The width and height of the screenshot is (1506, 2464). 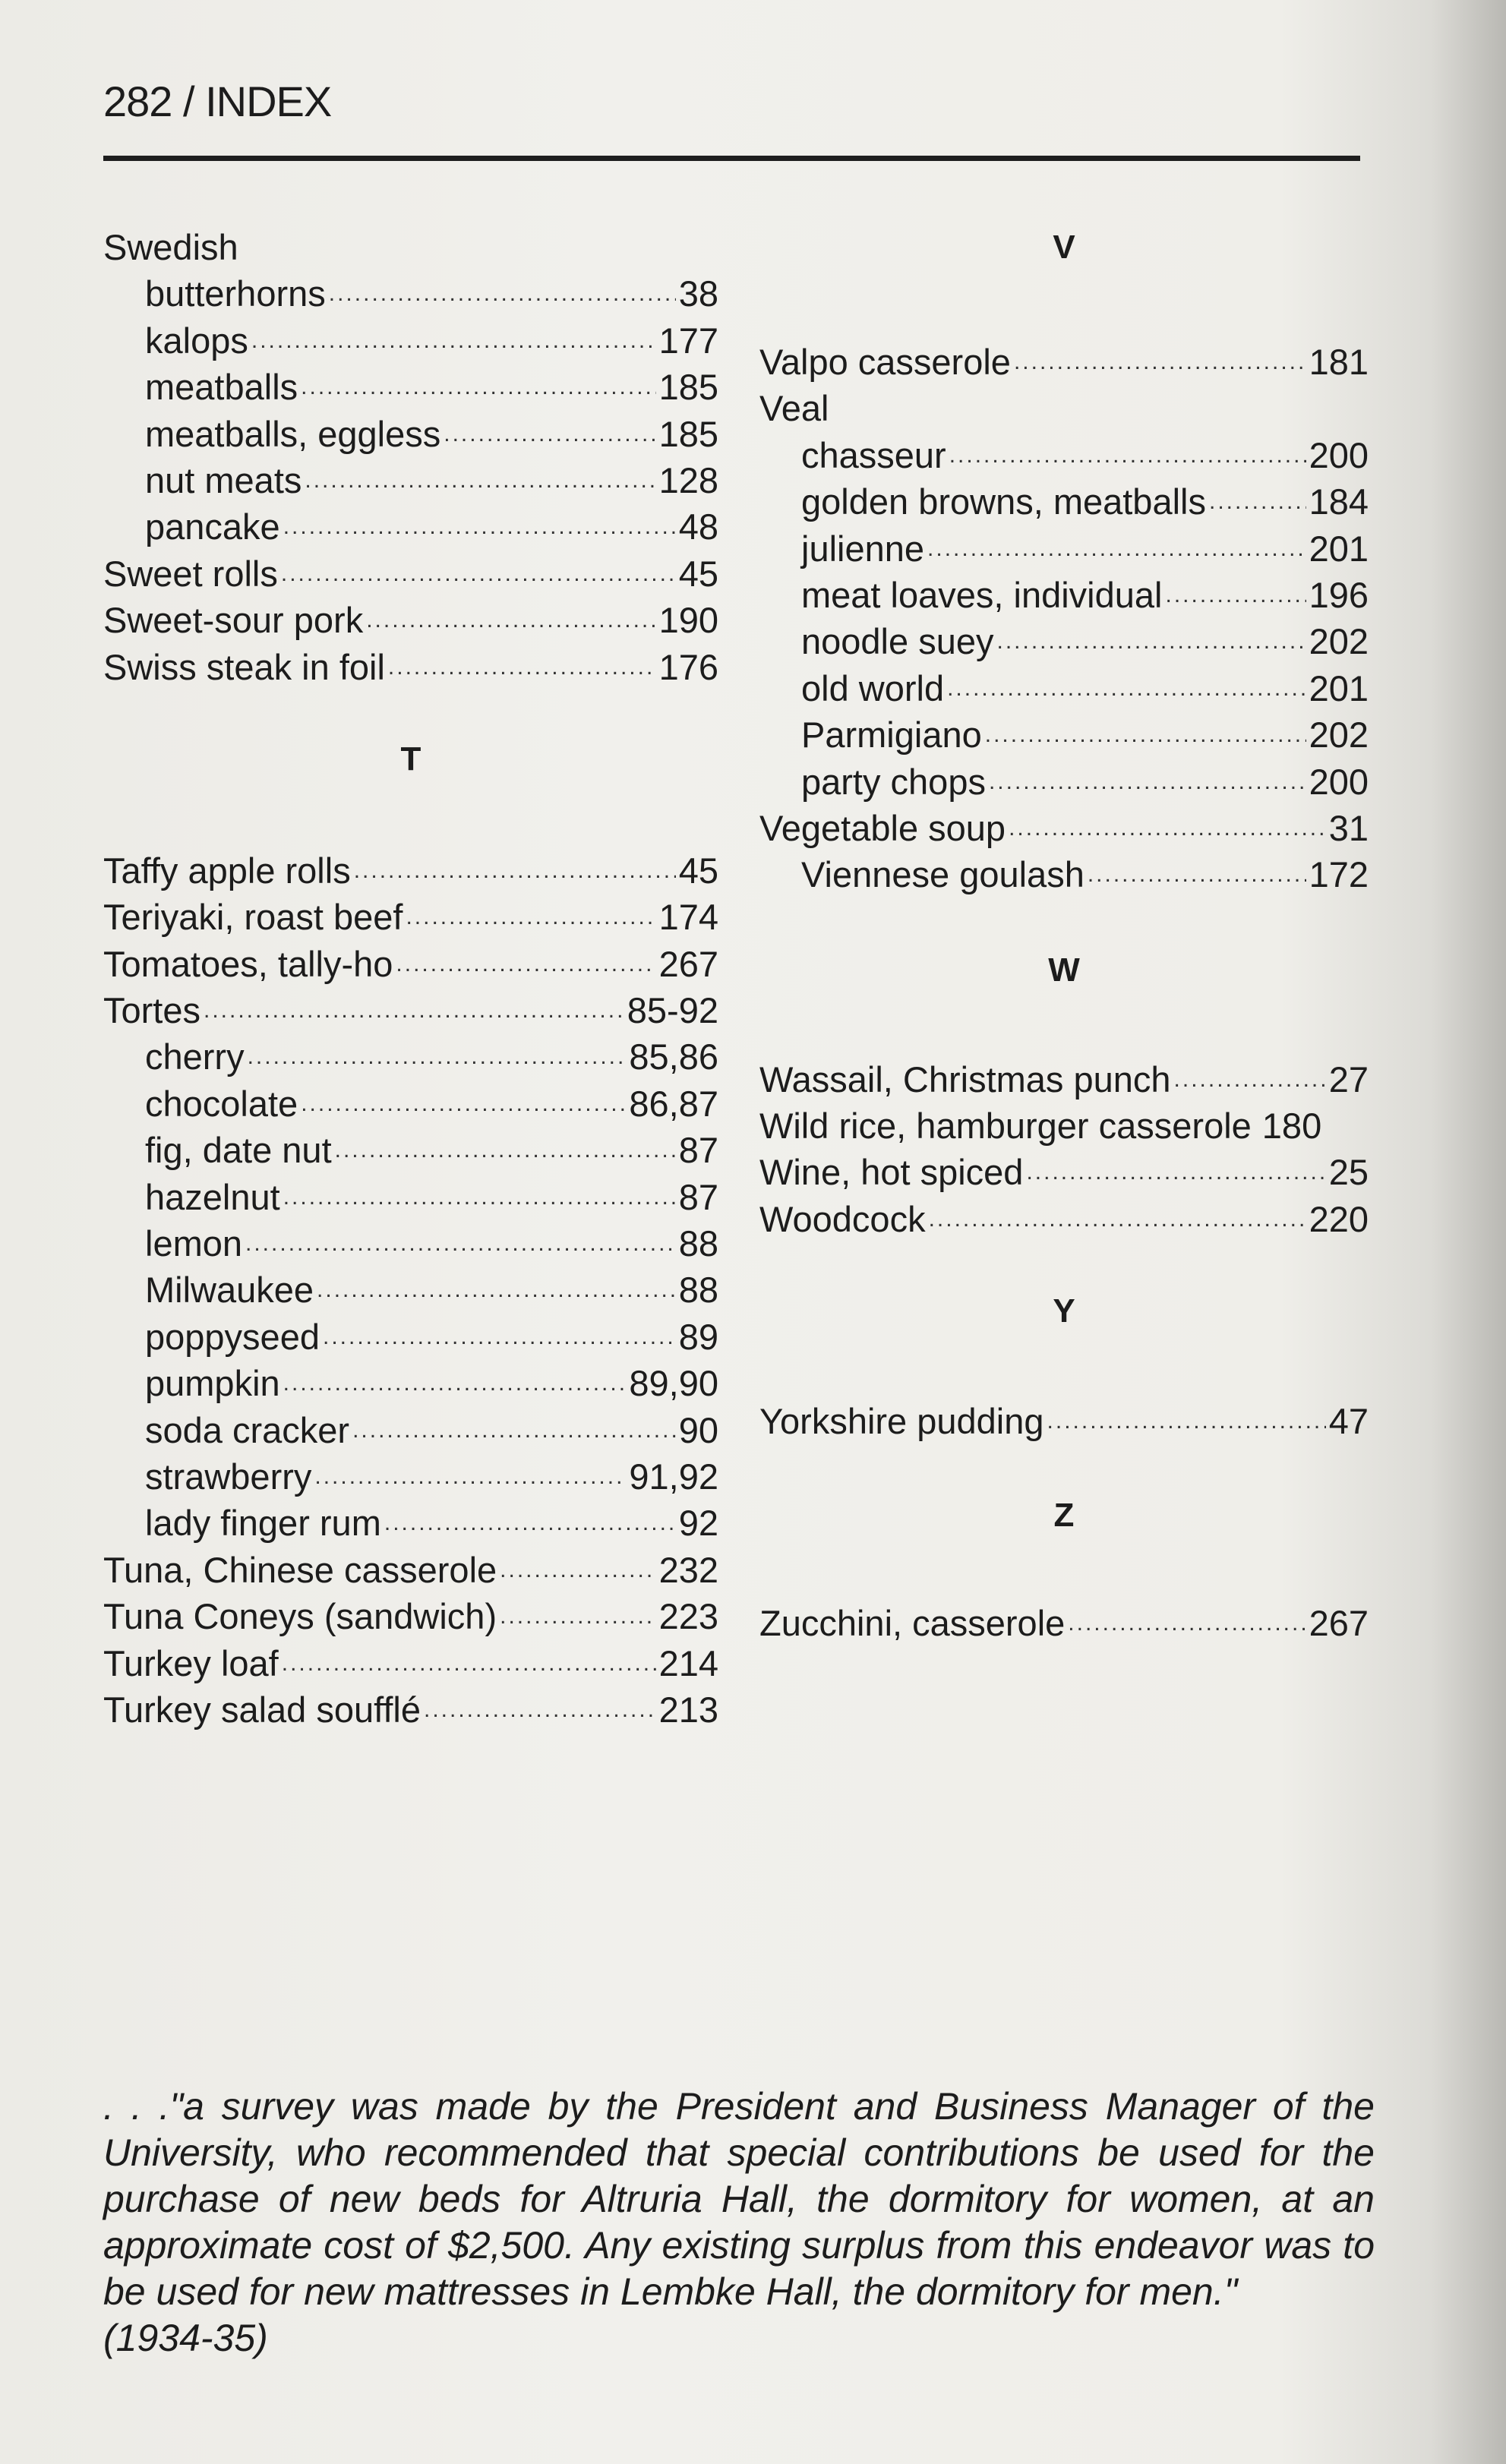 What do you see at coordinates (1064, 408) in the screenshot?
I see `index-entry: Veal` at bounding box center [1064, 408].